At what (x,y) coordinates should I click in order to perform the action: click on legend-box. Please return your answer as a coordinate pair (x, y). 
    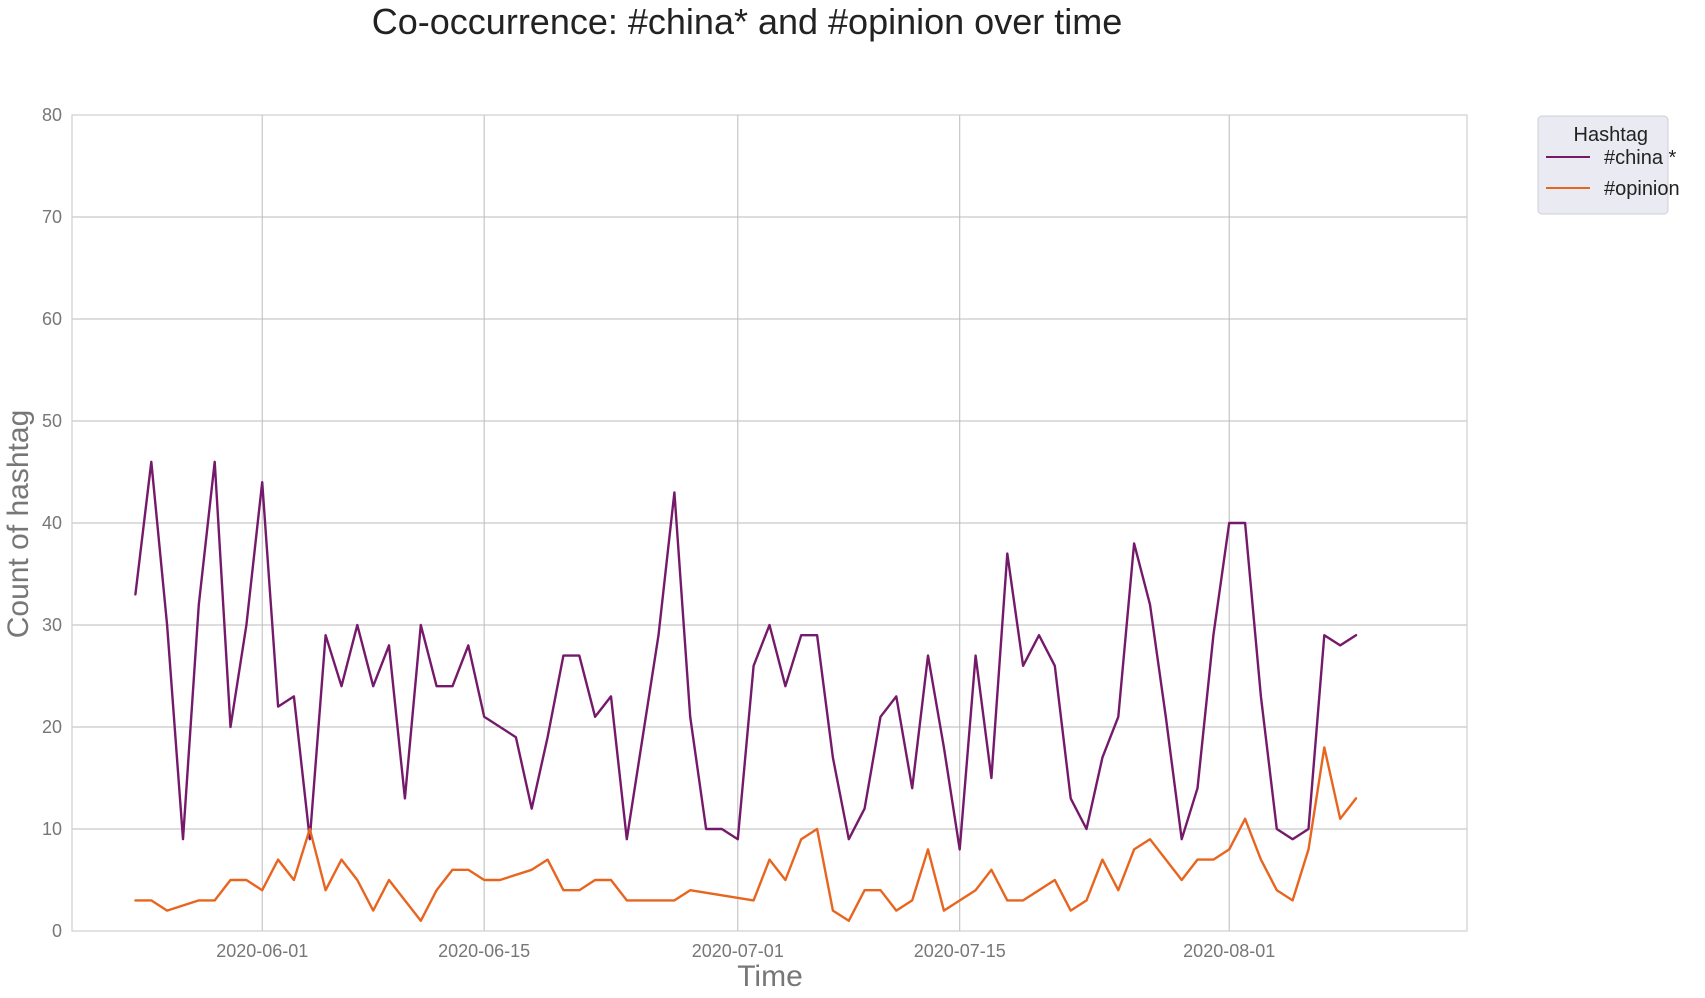
    Looking at the image, I should click on (1603, 165).